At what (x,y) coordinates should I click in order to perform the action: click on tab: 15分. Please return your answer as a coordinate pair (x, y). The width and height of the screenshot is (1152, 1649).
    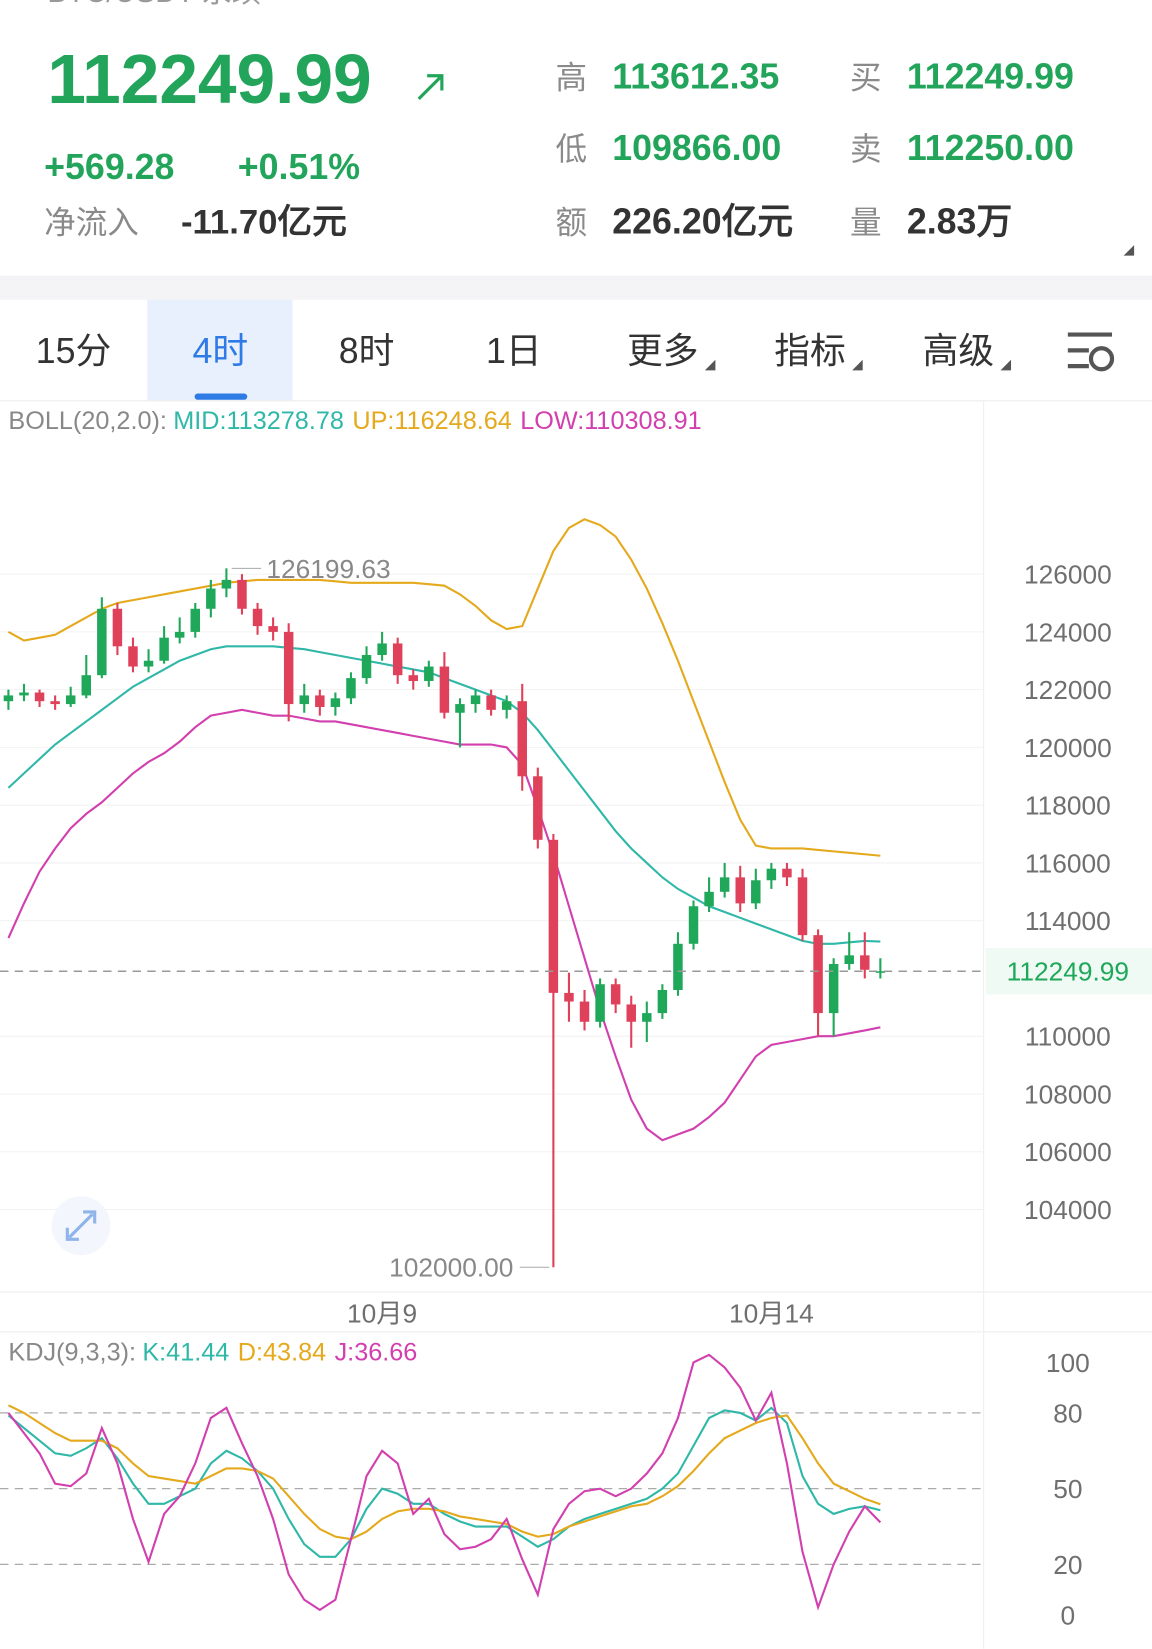
    Looking at the image, I should click on (74, 351).